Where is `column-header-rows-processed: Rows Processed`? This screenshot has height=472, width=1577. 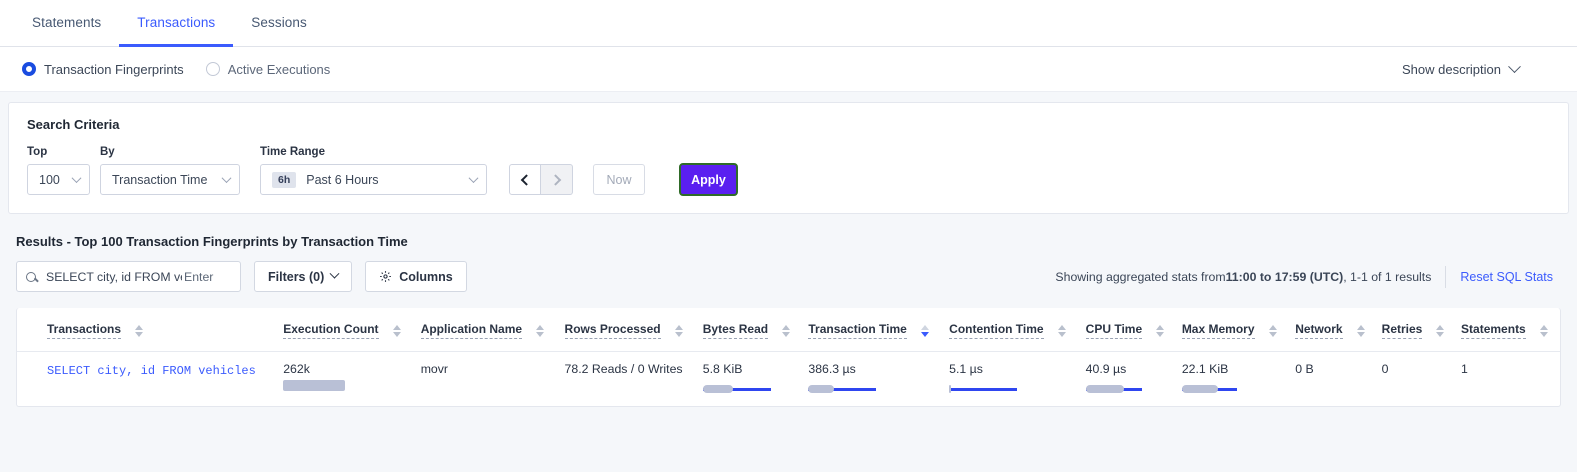 column-header-rows-processed: Rows Processed is located at coordinates (628, 330).